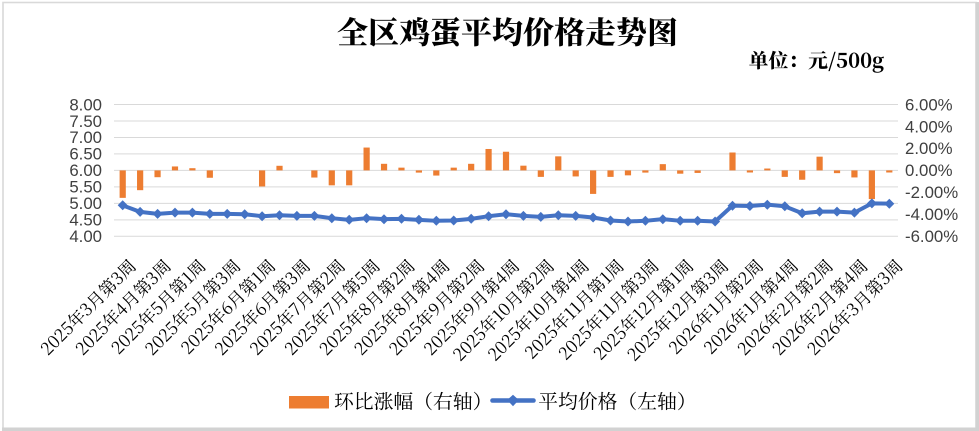  Describe the element at coordinates (929, 170) in the screenshot. I see `svg-text: 0.00%` at that location.